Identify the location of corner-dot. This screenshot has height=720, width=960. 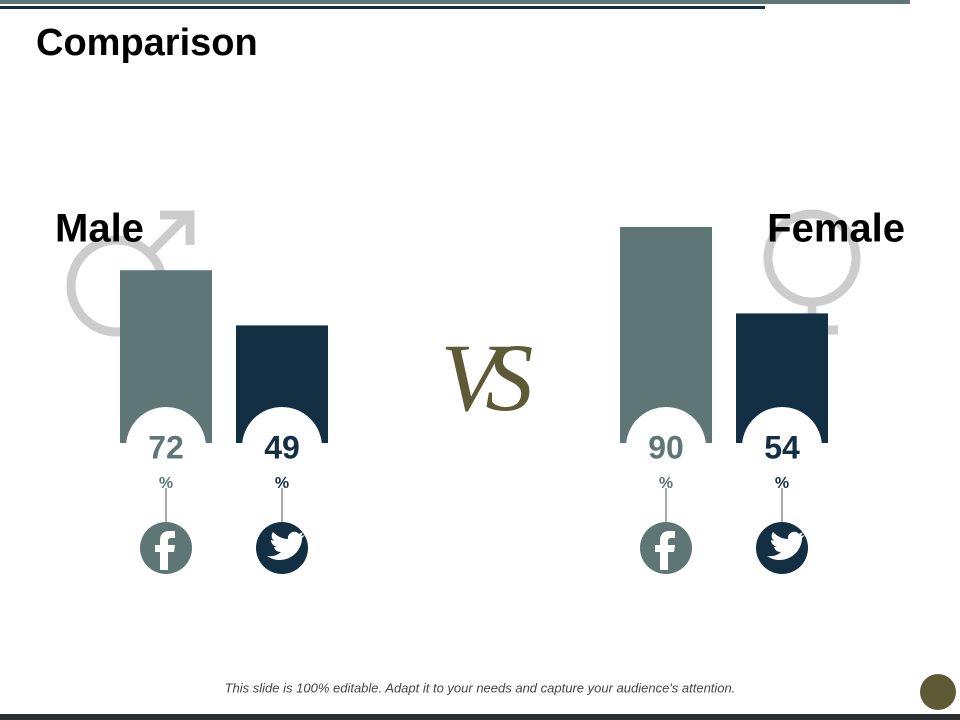
(938, 692).